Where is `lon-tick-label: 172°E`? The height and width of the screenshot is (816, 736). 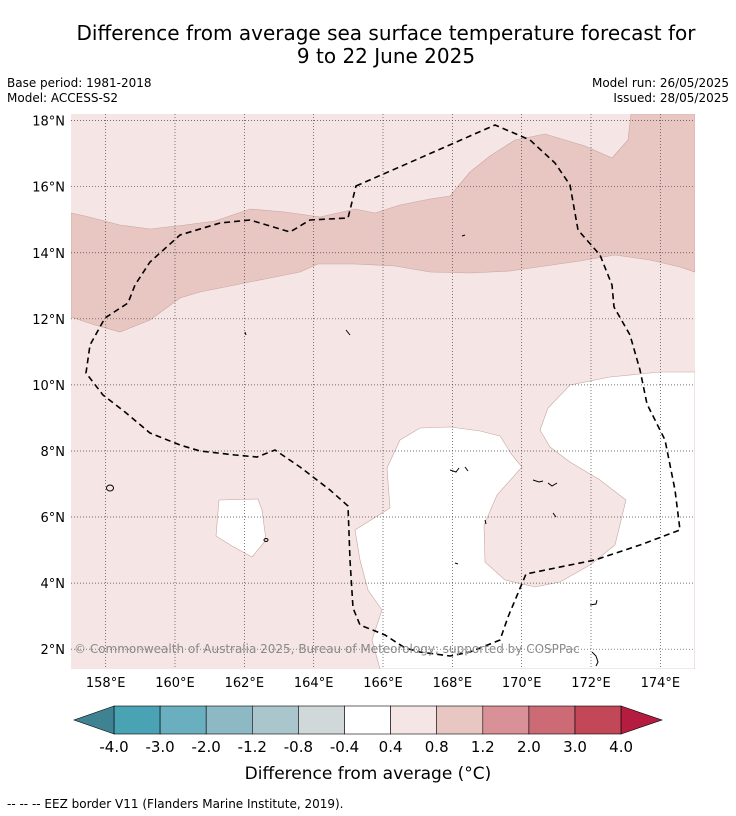 lon-tick-label: 172°E is located at coordinates (591, 683).